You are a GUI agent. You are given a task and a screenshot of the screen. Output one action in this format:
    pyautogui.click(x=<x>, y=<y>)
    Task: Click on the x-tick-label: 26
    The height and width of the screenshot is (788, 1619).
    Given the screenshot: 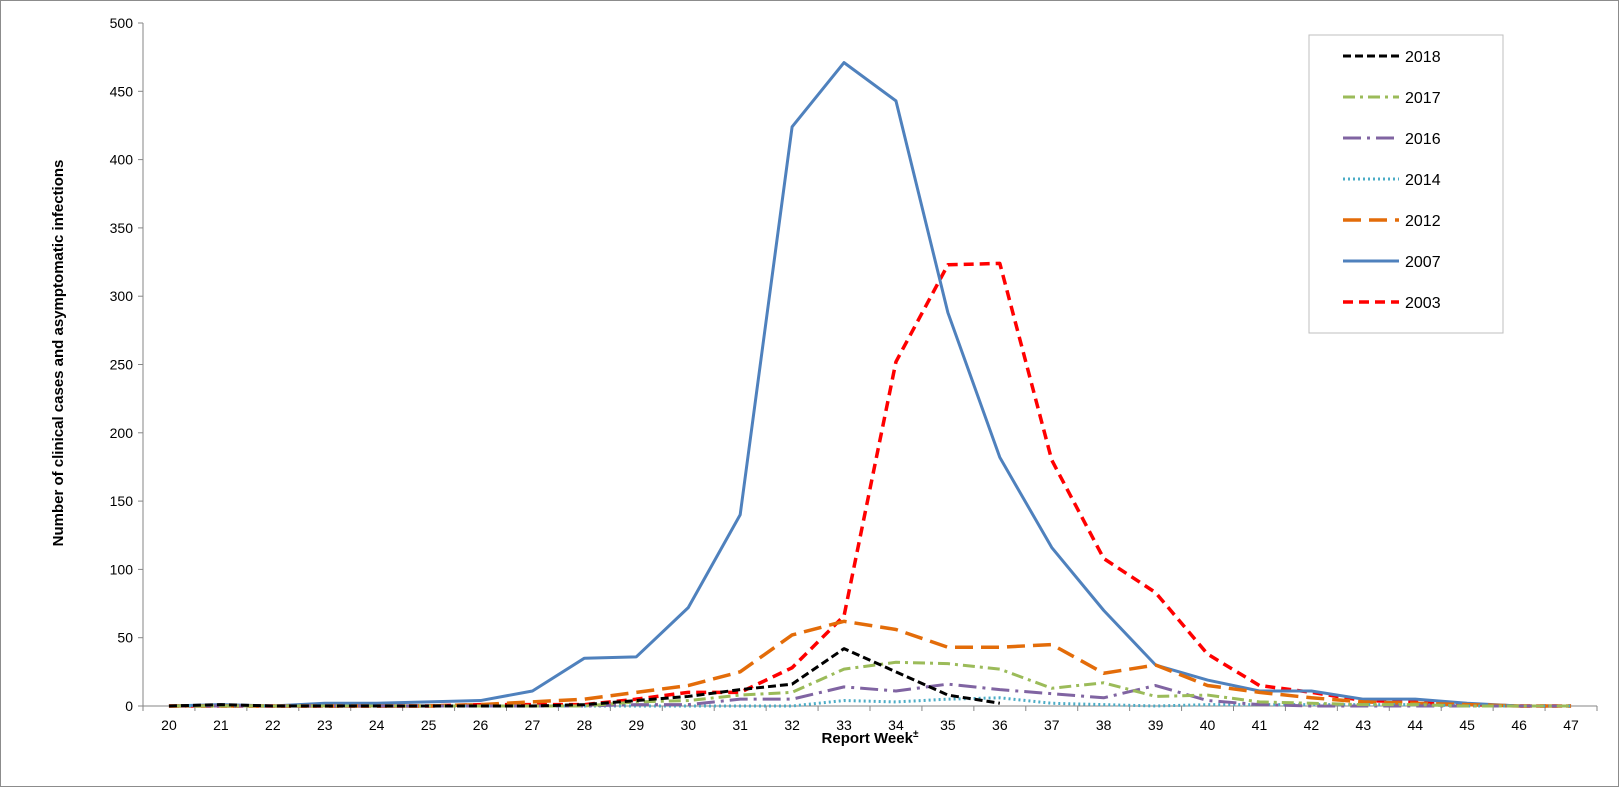 What is the action you would take?
    pyautogui.click(x=481, y=725)
    